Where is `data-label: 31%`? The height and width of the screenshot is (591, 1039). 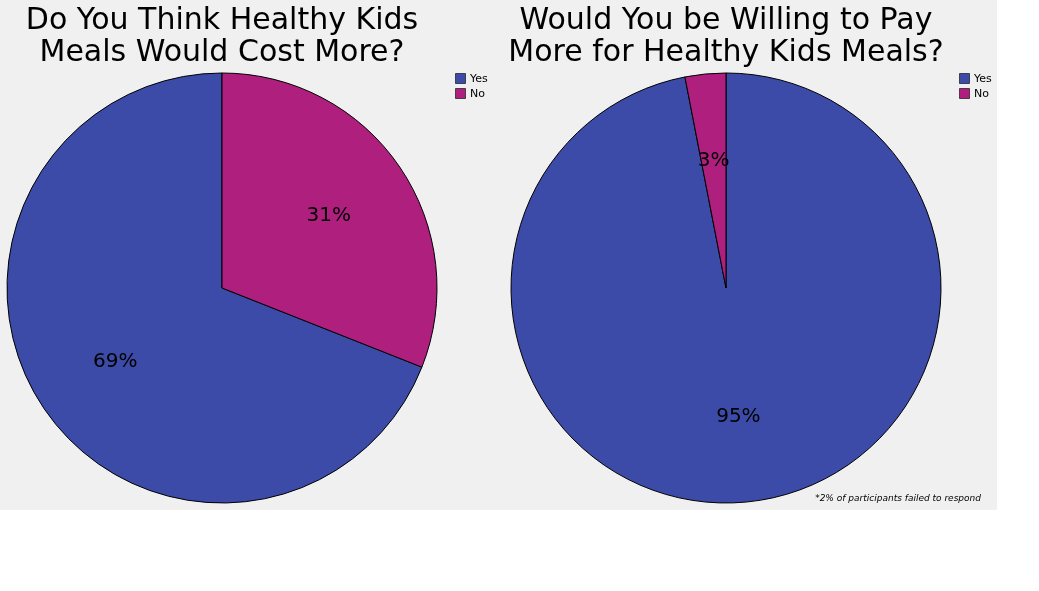
data-label: 31% is located at coordinates (328, 214).